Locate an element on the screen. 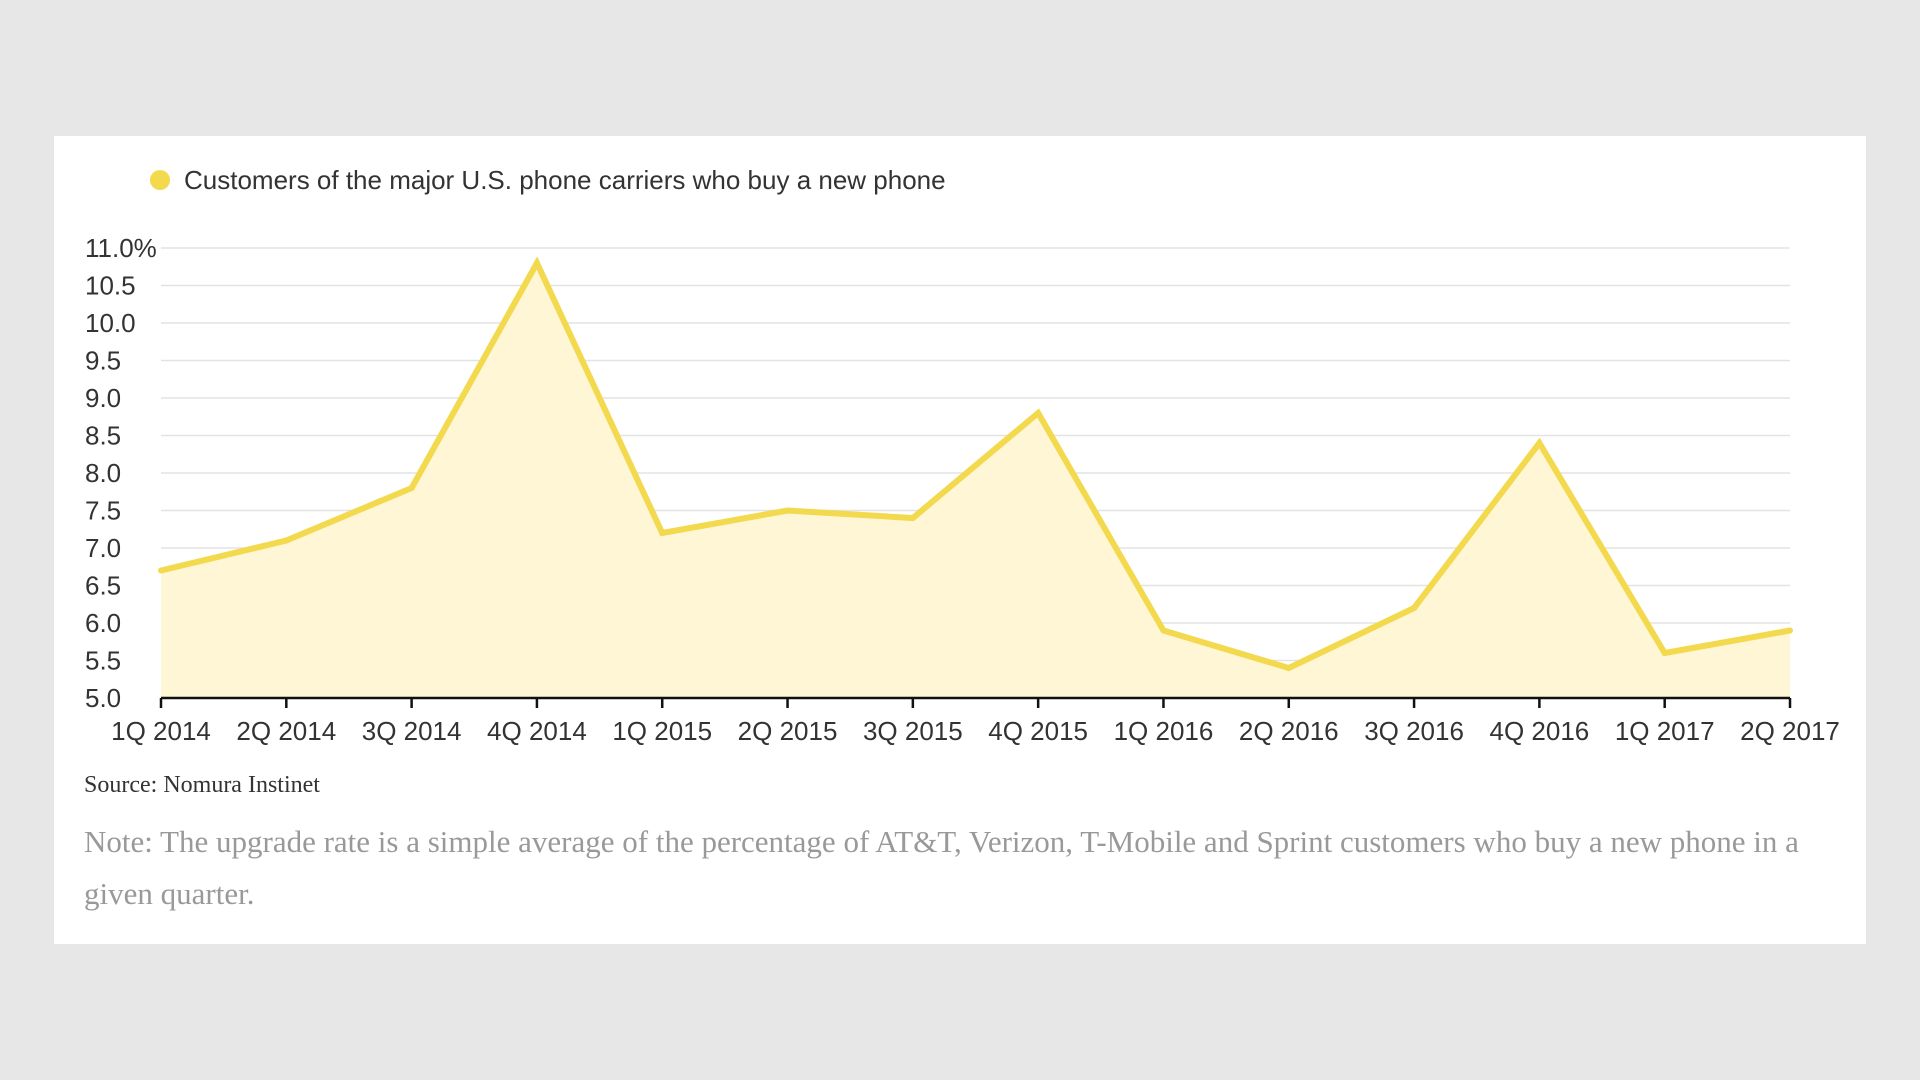 The height and width of the screenshot is (1080, 1920). y-tick-label: 9.5 is located at coordinates (103, 361).